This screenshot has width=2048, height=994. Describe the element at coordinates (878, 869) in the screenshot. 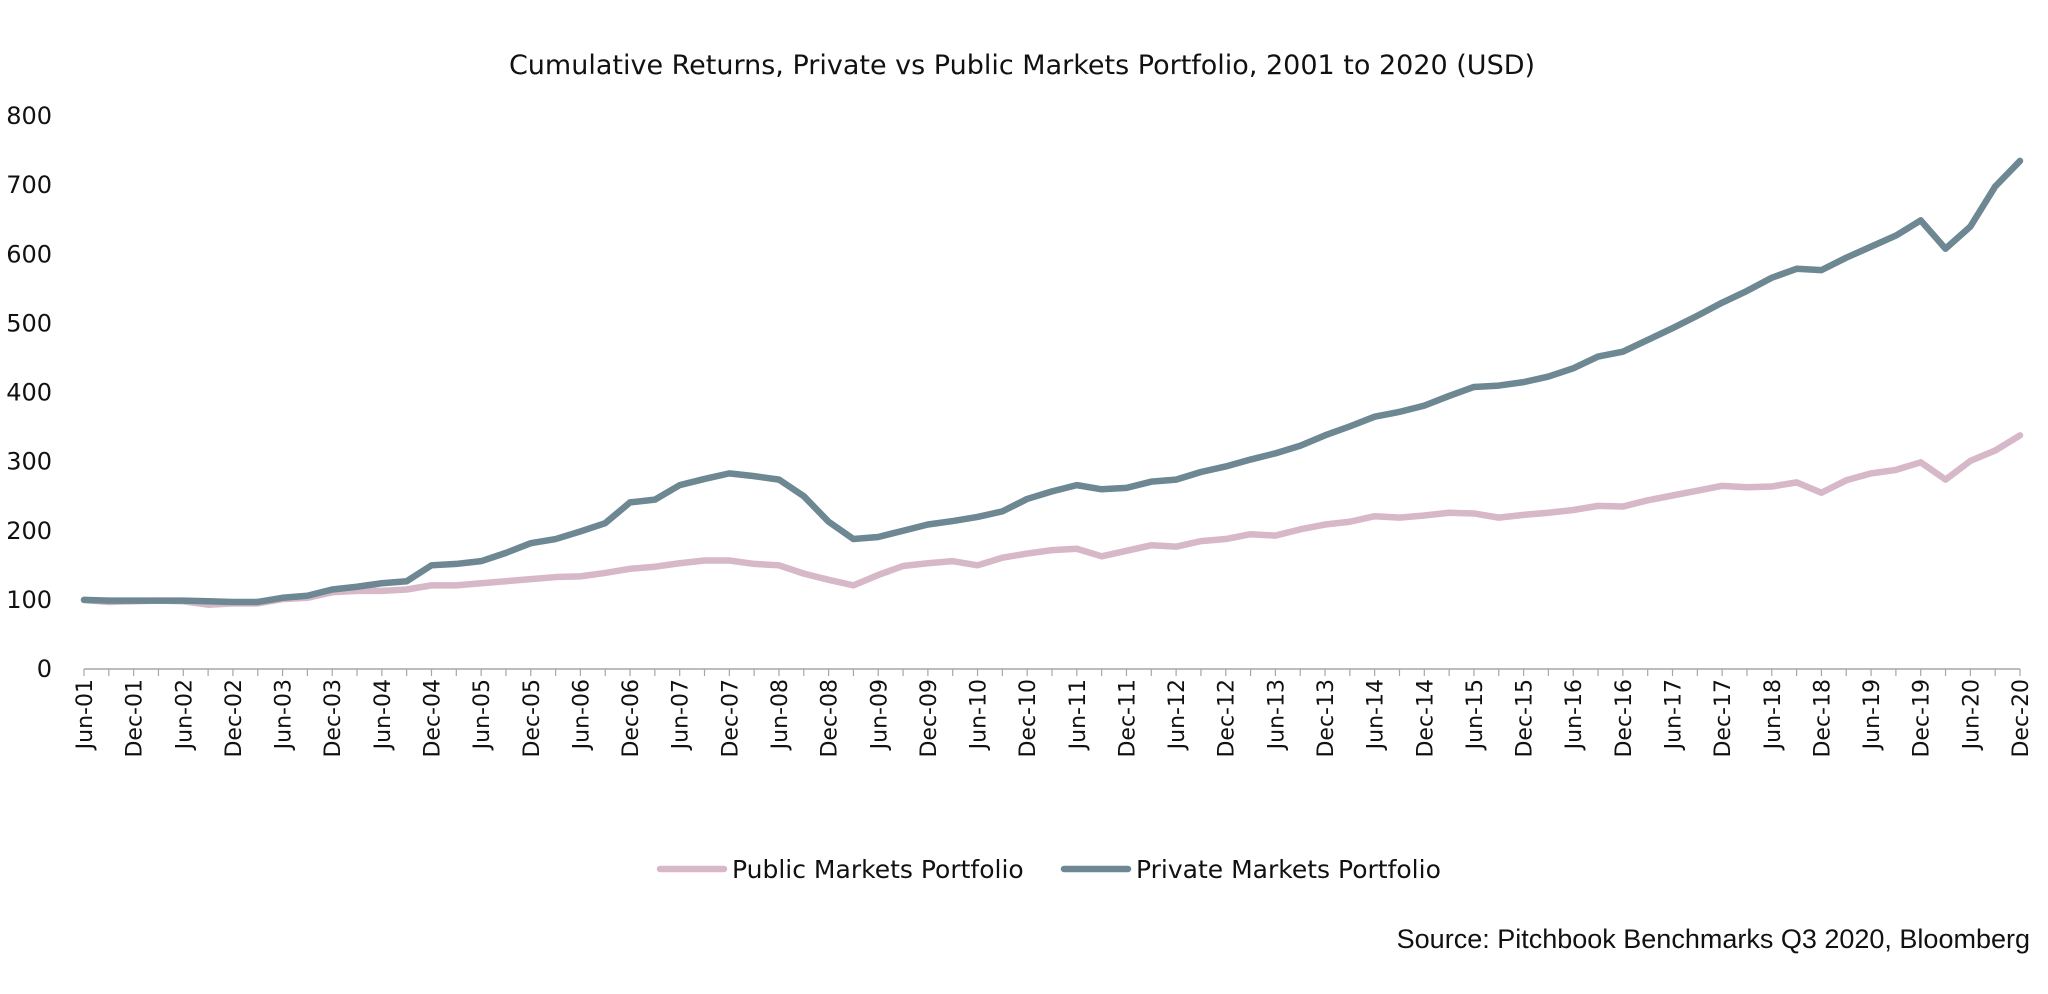

I see `legend-label: Public Markets Portfolio` at that location.